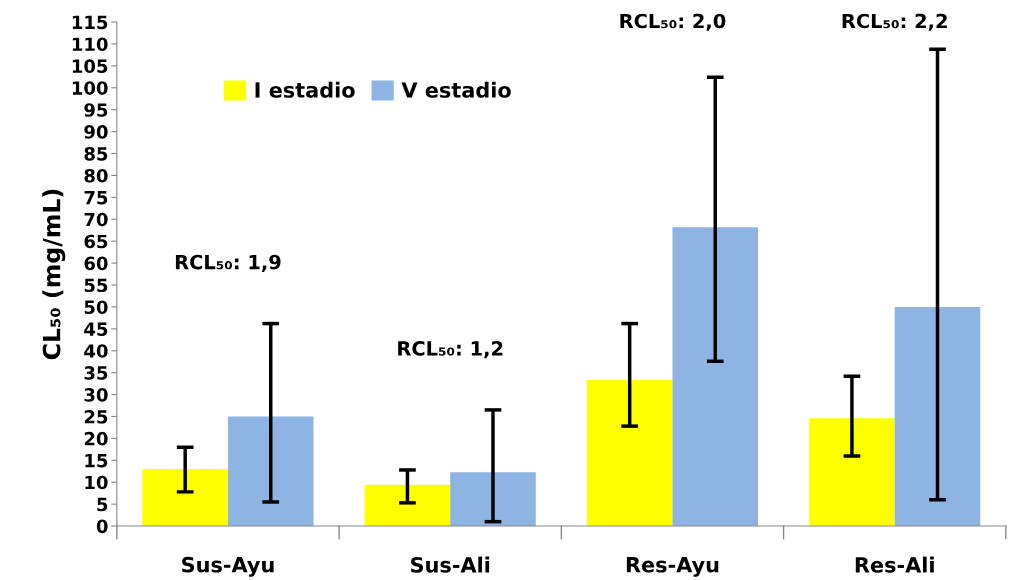  Describe the element at coordinates (96, 329) in the screenshot. I see `y-tick-label: 45` at that location.